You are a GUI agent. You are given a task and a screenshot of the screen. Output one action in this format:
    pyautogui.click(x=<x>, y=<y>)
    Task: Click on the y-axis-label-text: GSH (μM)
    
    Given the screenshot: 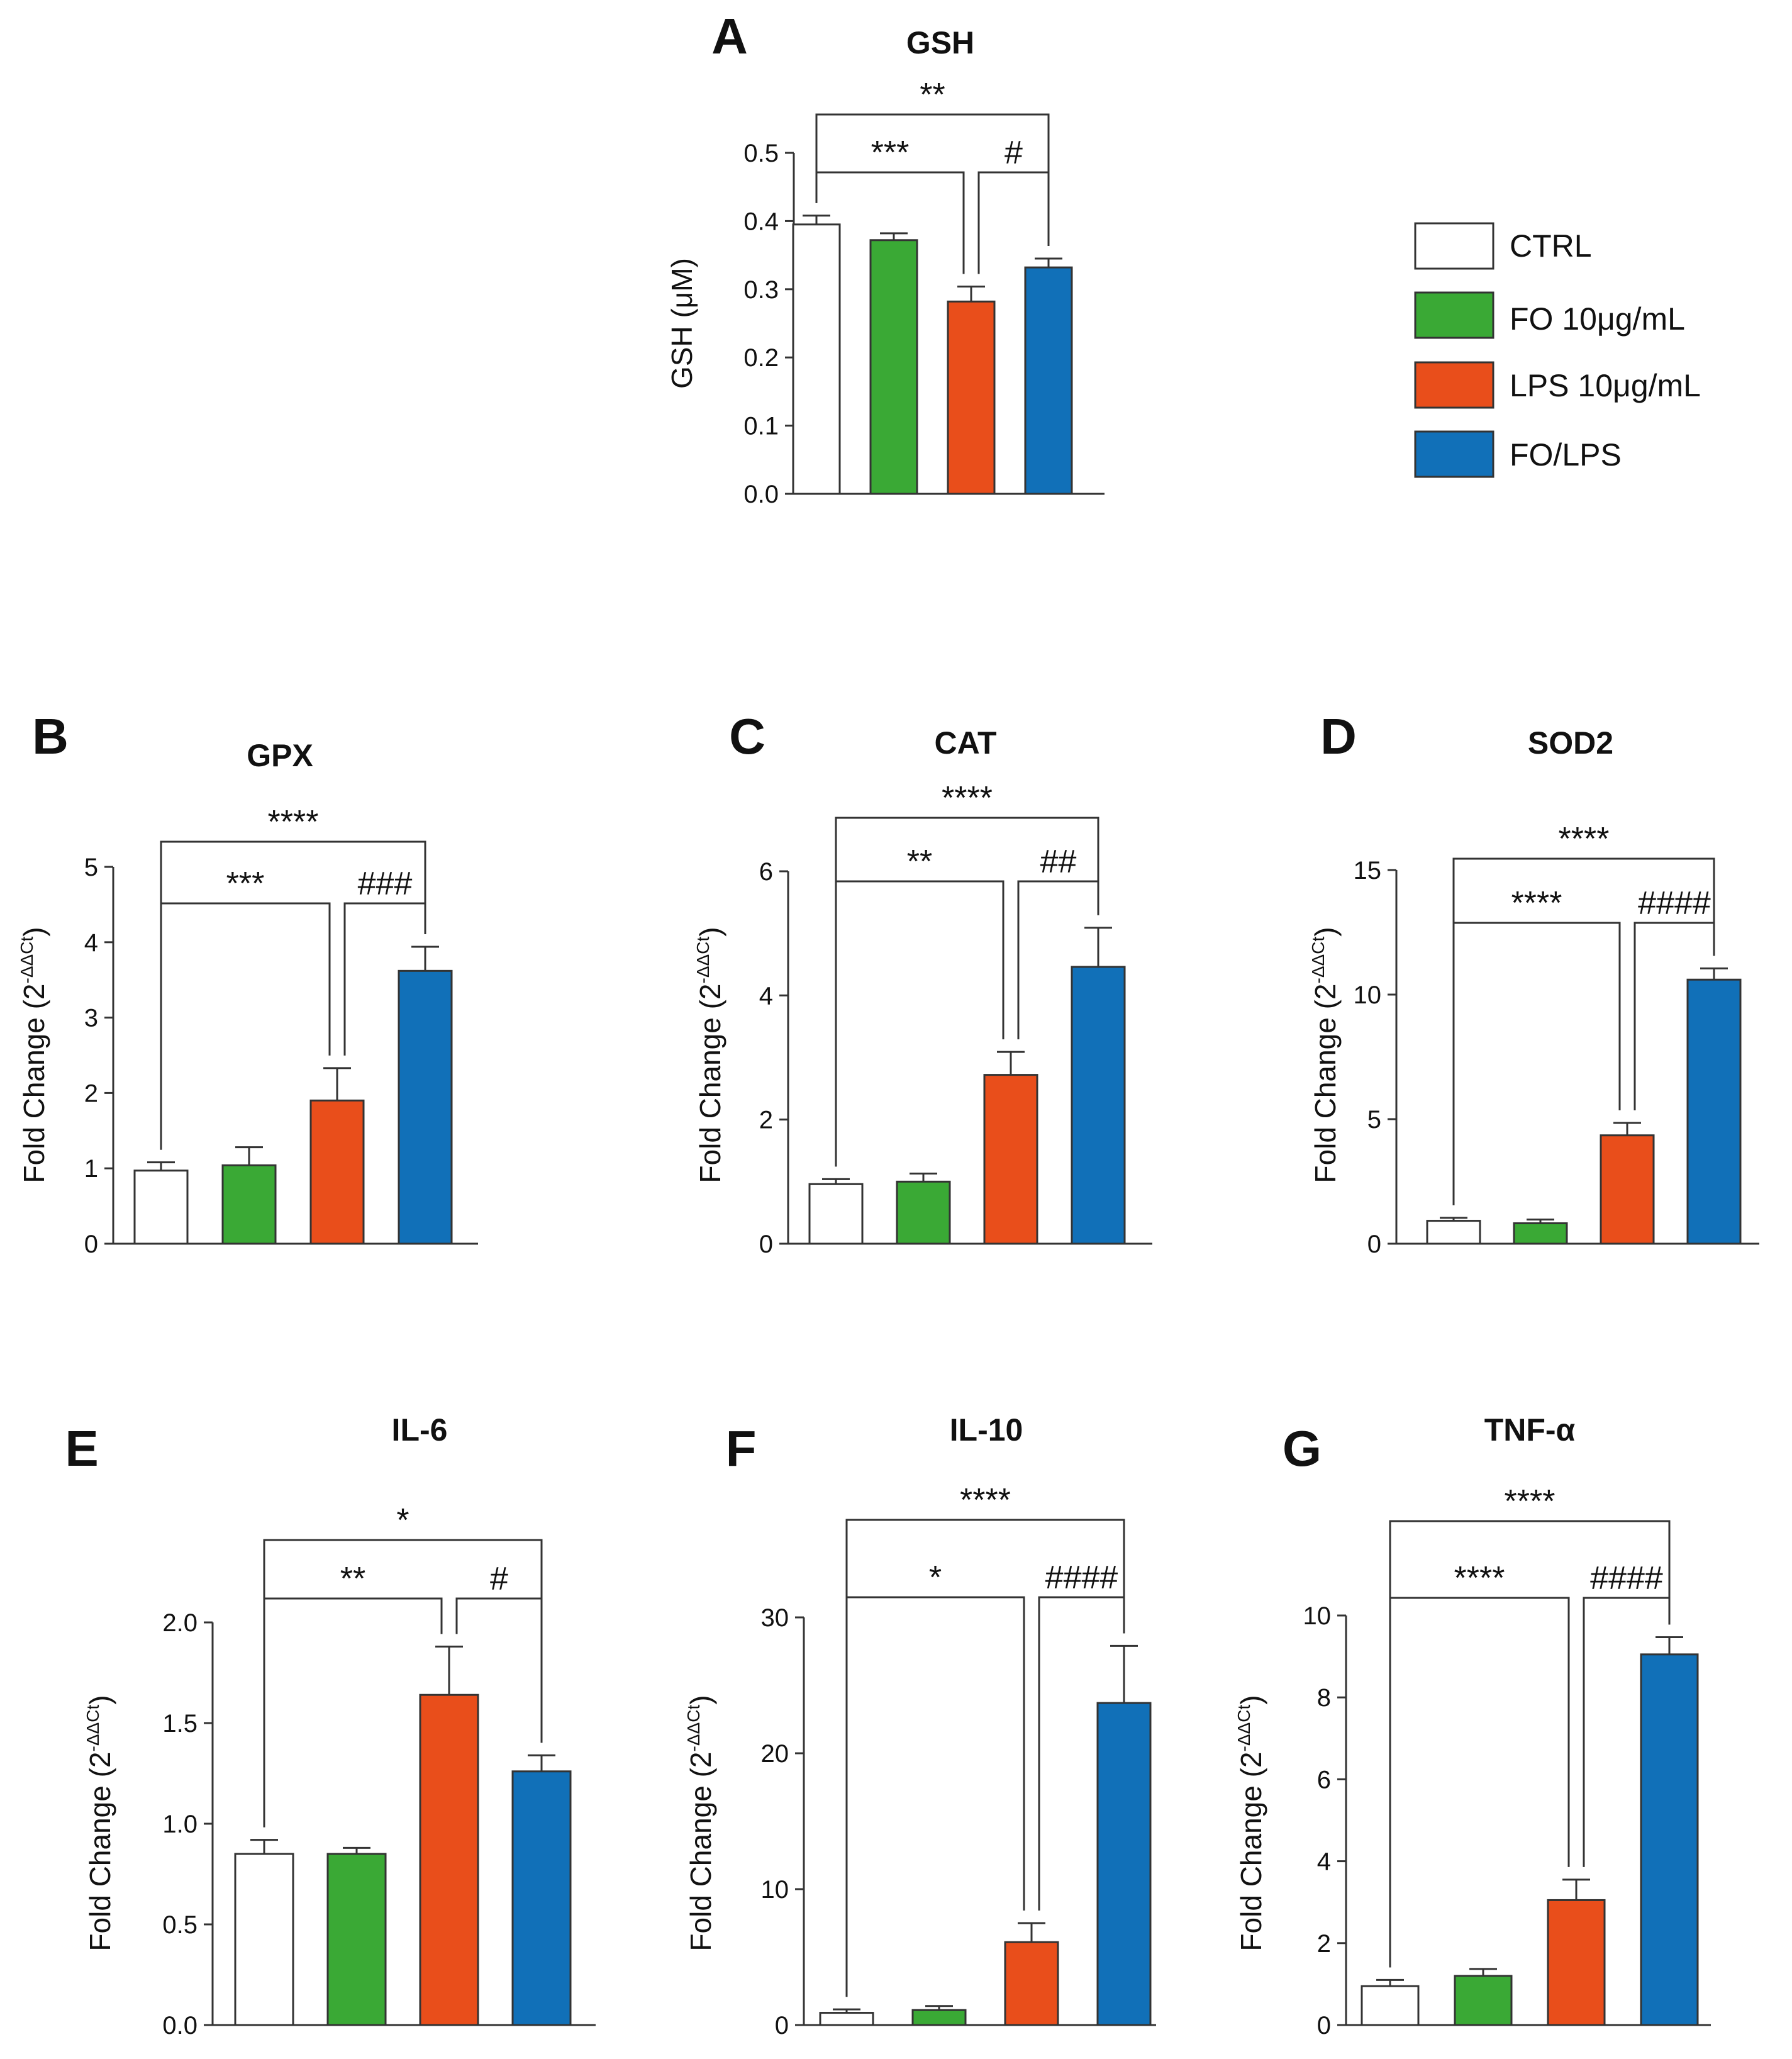 What is the action you would take?
    pyautogui.click(x=681, y=323)
    